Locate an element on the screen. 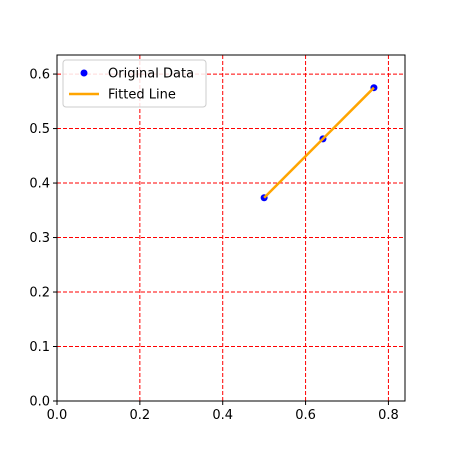 This screenshot has height=450, width=450. y-tick-label: 0.2 is located at coordinates (39, 293).